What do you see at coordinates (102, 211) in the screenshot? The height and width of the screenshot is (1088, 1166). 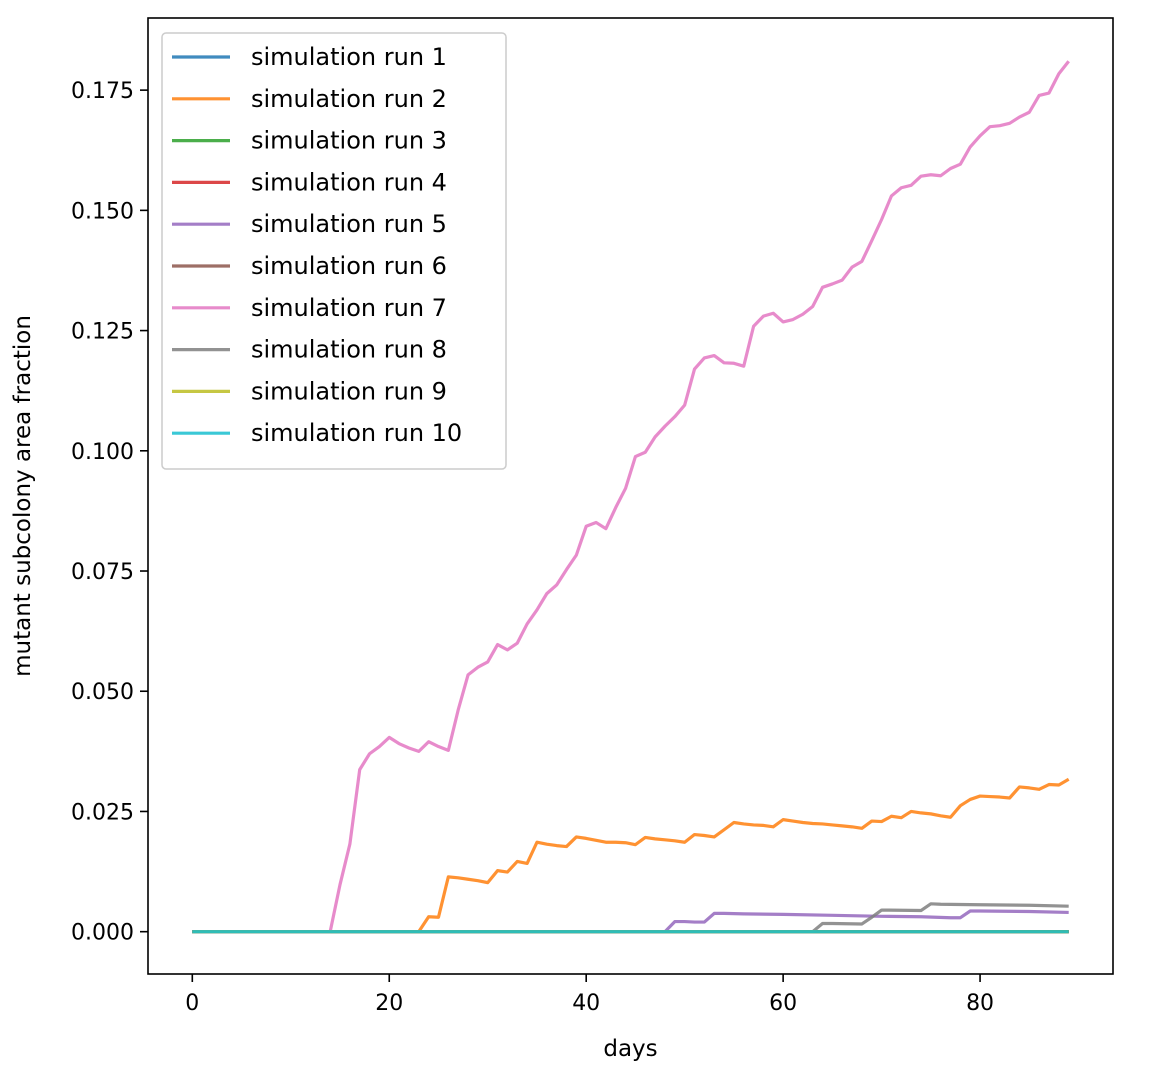 I see `y-tick-label: 0.150` at bounding box center [102, 211].